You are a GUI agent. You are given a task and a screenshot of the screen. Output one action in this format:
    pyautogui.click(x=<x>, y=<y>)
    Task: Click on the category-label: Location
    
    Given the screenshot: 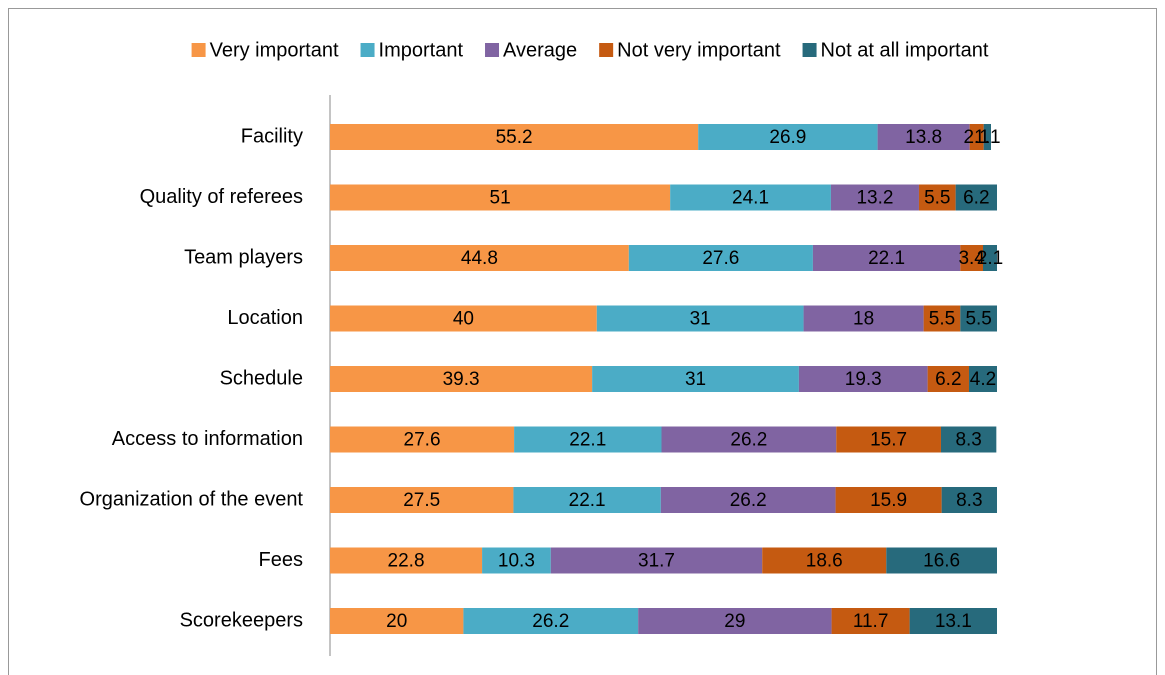 What is the action you would take?
    pyautogui.click(x=265, y=318)
    